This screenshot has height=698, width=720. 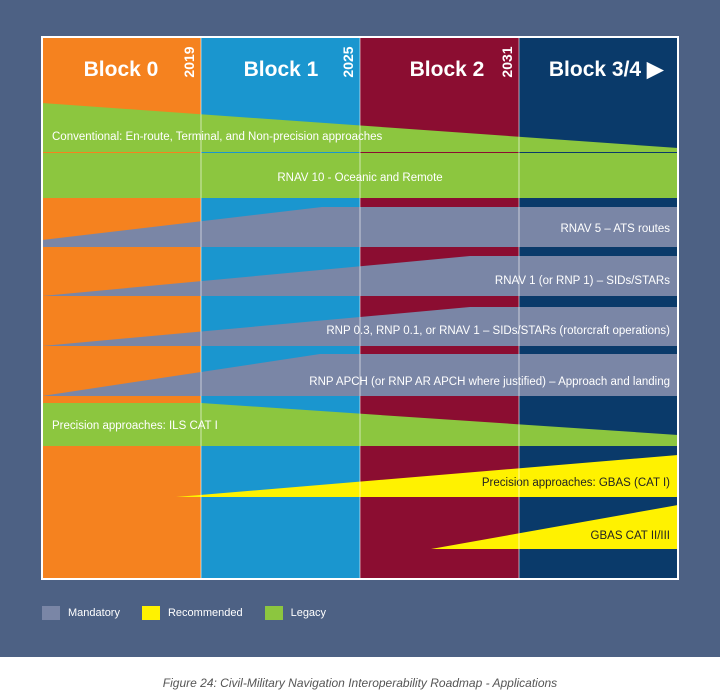 What do you see at coordinates (150, 613) in the screenshot?
I see `recommended-swatch` at bounding box center [150, 613].